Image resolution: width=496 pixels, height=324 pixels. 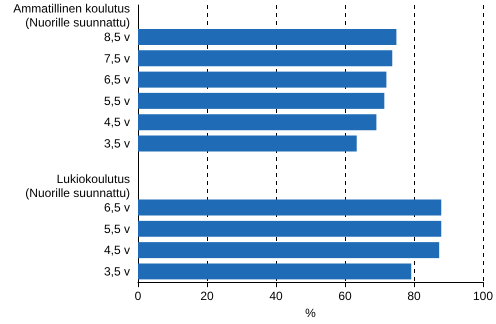 What do you see at coordinates (345, 296) in the screenshot?
I see `x-tick-label: 60` at bounding box center [345, 296].